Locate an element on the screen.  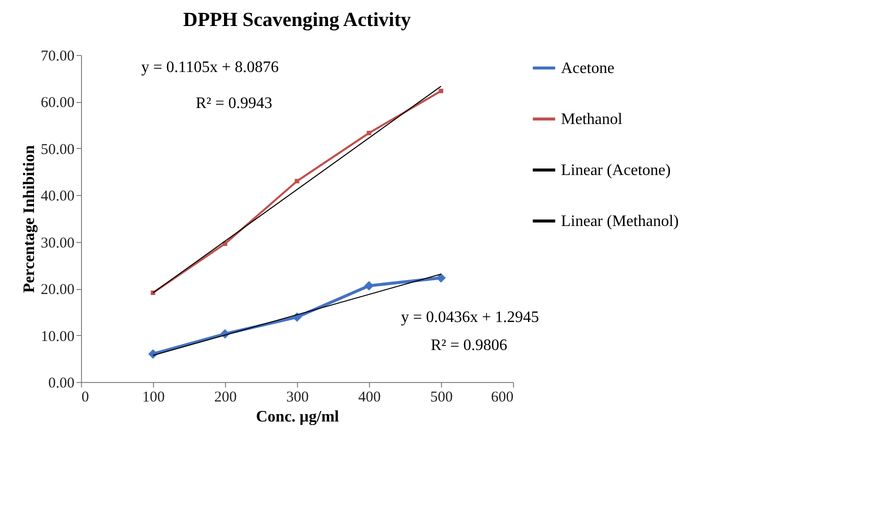
annotation: R² = 0.9943 is located at coordinates (234, 103).